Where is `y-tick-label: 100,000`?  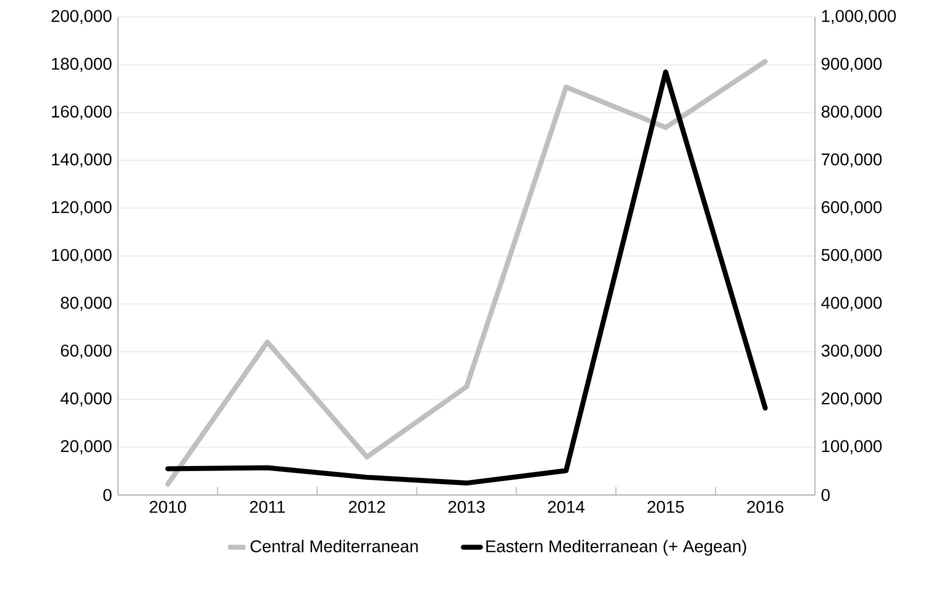
y-tick-label: 100,000 is located at coordinates (82, 256).